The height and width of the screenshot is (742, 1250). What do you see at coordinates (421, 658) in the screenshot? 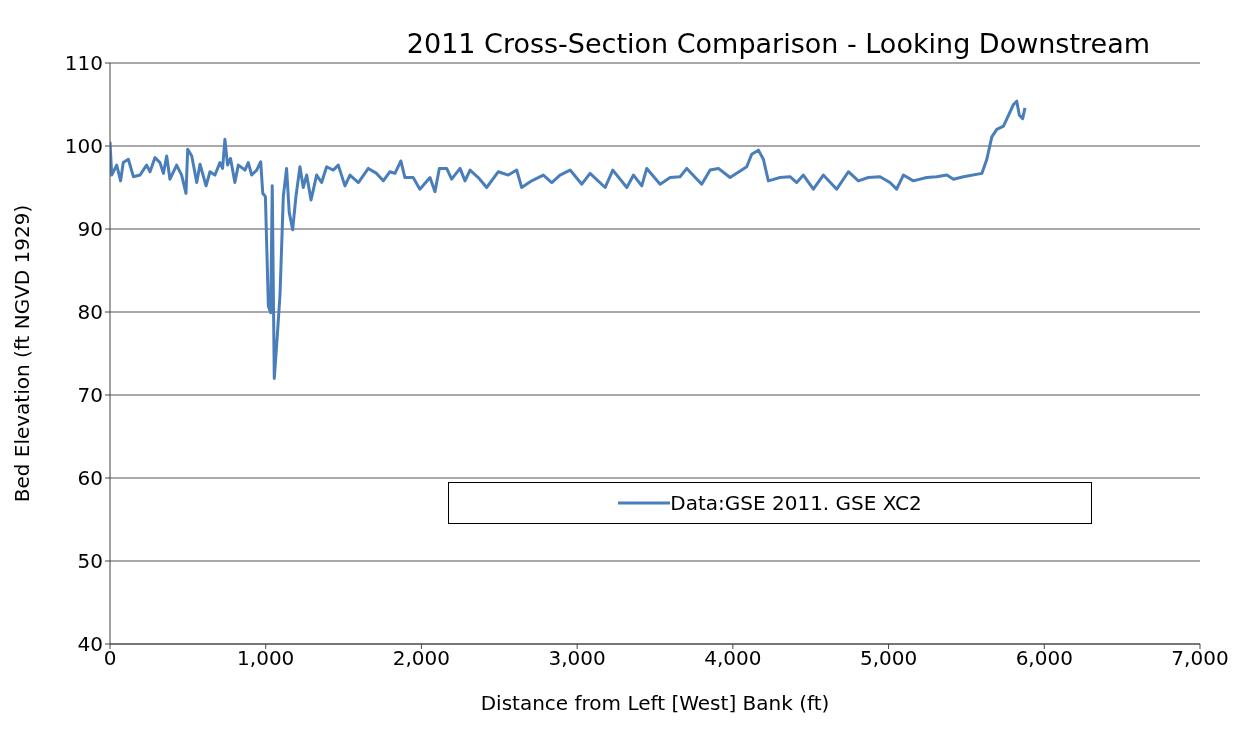
I see `x-tick-label: 2,000` at bounding box center [421, 658].